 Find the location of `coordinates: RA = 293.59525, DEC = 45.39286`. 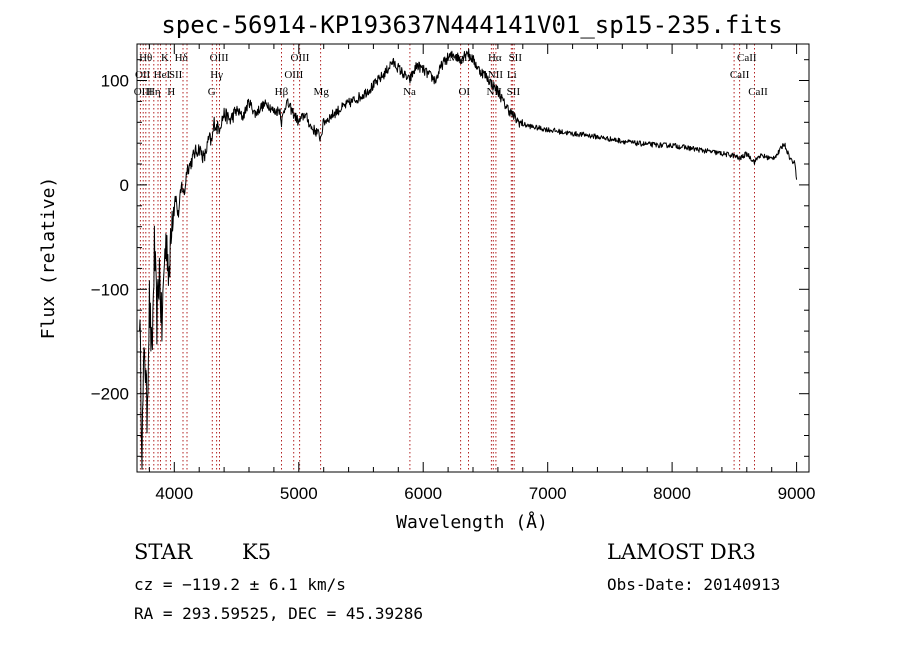

coordinates: RA = 293.59525, DEC = 45.39286 is located at coordinates (278, 613).